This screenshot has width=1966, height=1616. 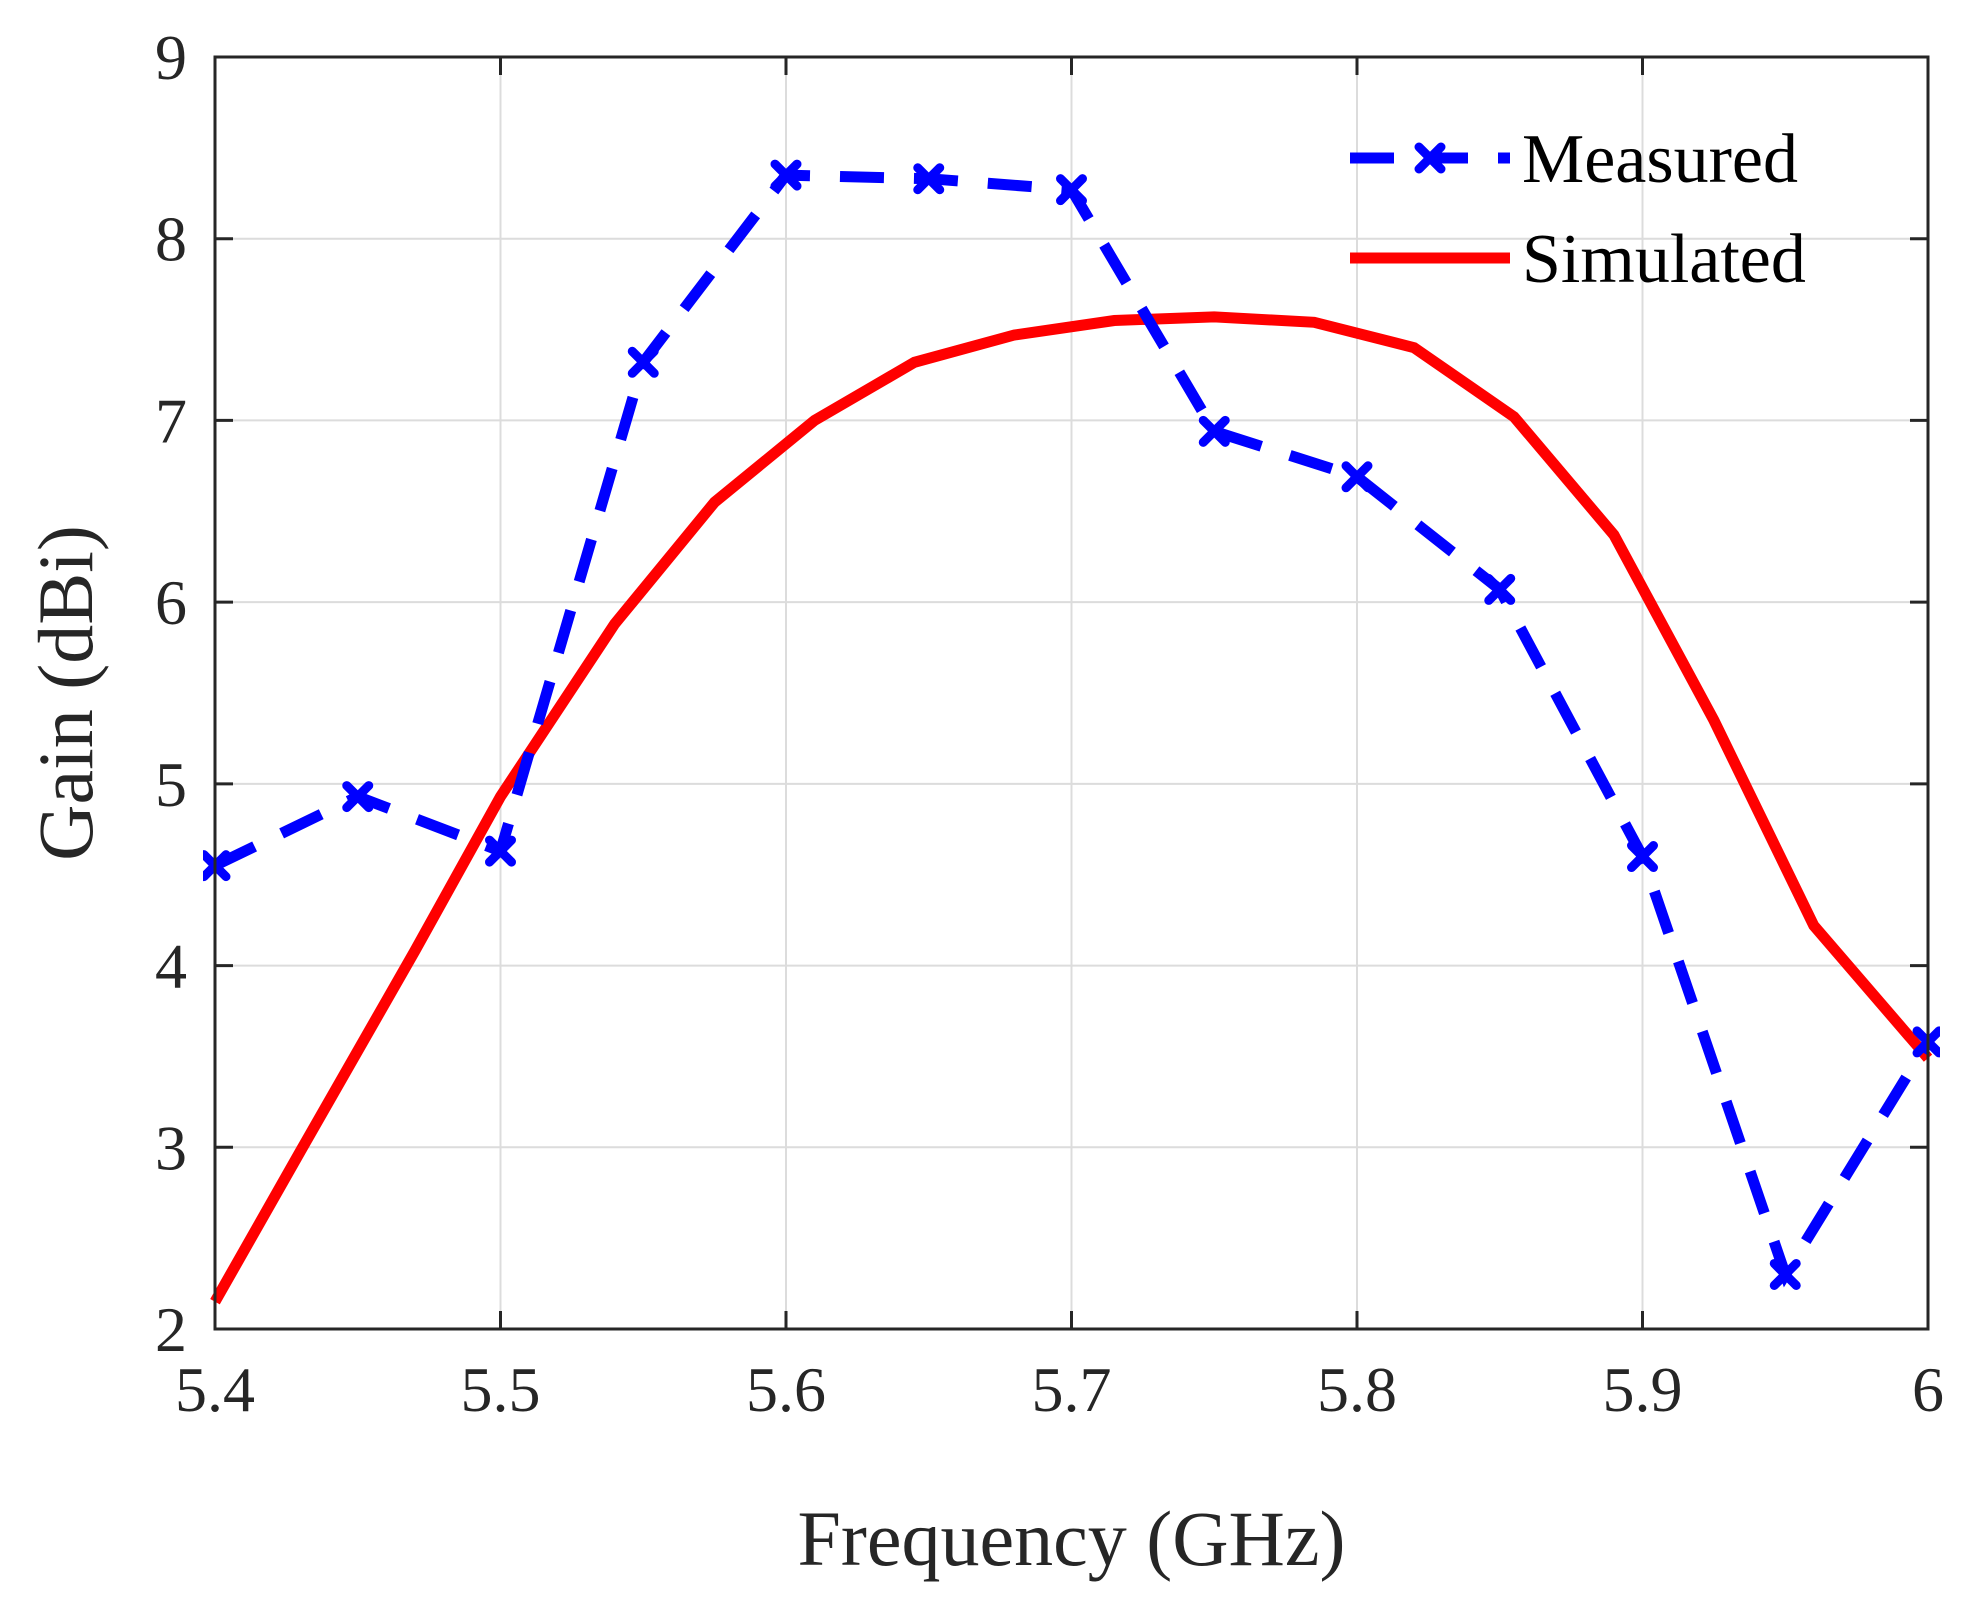 I want to click on y-tick-label: 9, so click(x=171, y=57).